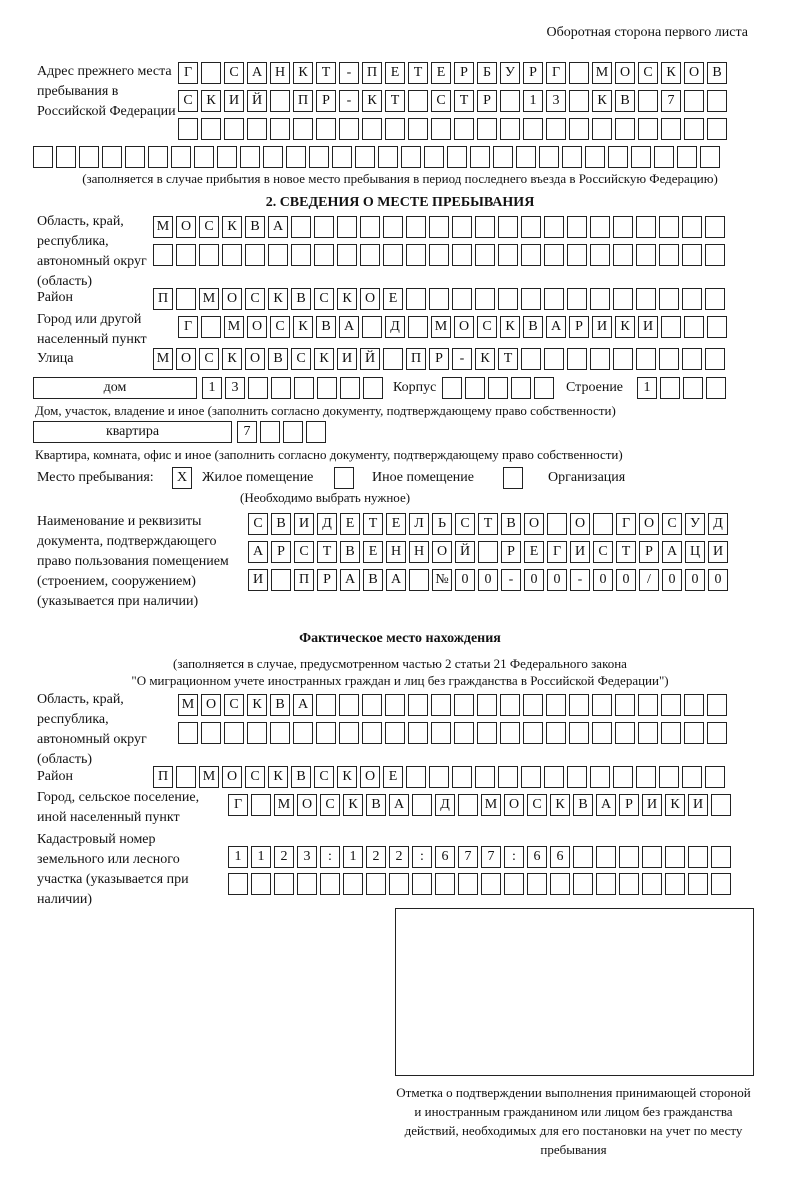 The height and width of the screenshot is (1180, 800). I want to click on char-cell: №, so click(442, 580).